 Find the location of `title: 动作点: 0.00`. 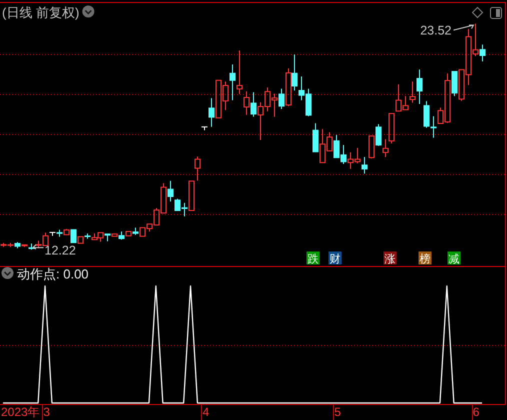

title: 动作点: 0.00 is located at coordinates (53, 274).